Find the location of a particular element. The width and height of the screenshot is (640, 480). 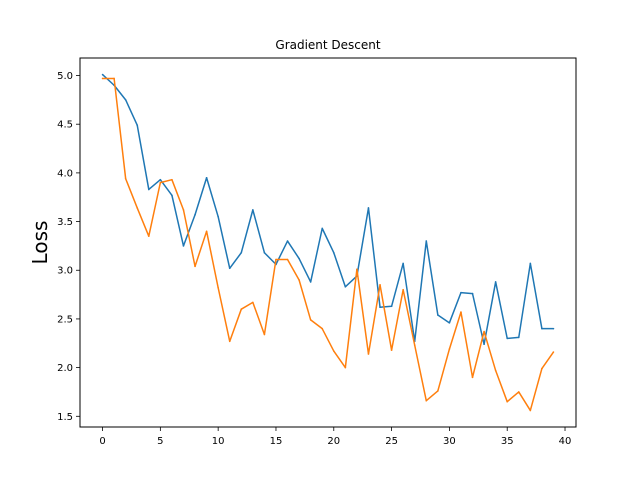

x-tick-label: 10 is located at coordinates (218, 441).